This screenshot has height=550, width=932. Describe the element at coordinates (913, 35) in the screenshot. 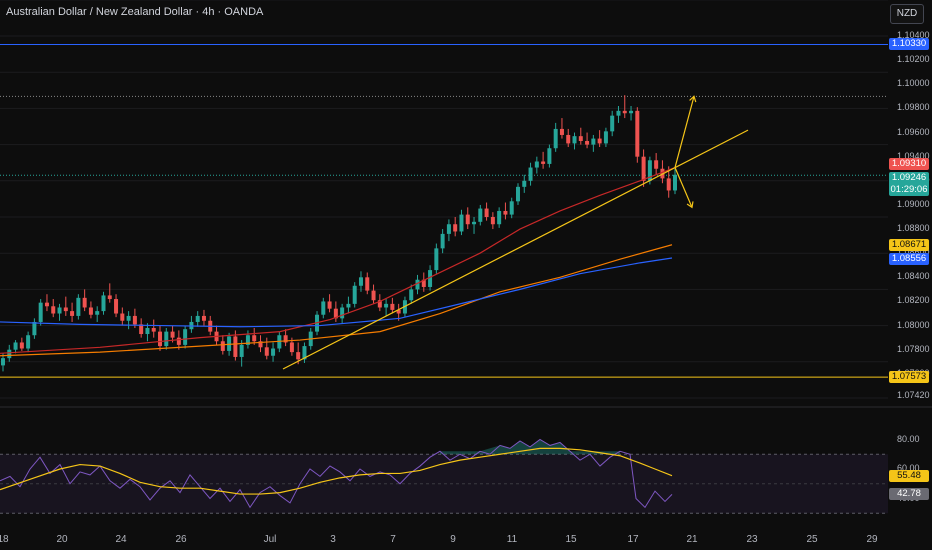

I see `price-tick-label: 1.10400` at that location.